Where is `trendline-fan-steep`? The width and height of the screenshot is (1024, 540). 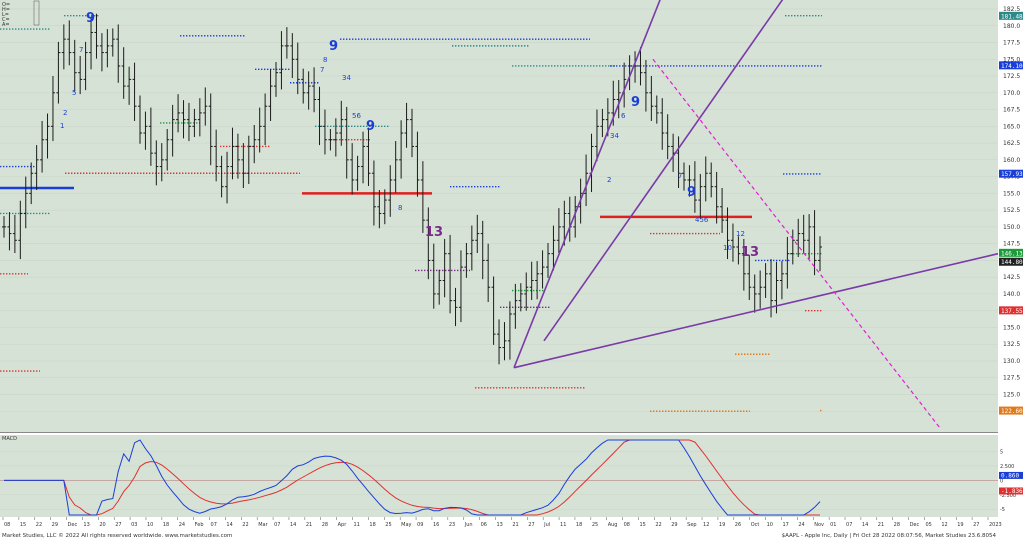 trendline-fan-steep is located at coordinates (587, 184).